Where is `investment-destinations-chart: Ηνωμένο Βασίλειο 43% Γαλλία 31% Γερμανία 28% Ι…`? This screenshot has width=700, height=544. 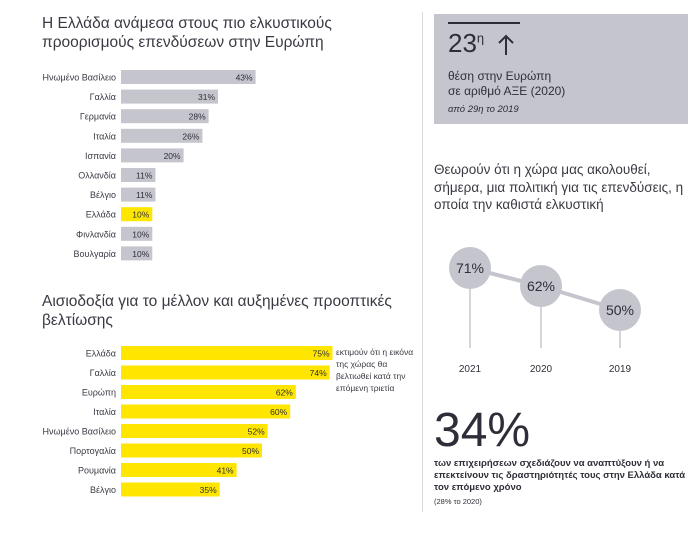 investment-destinations-chart: Ηνωμένο Βασίλειο 43% Γαλλία 31% Γερμανία 28% Ι… is located at coordinates (149, 165).